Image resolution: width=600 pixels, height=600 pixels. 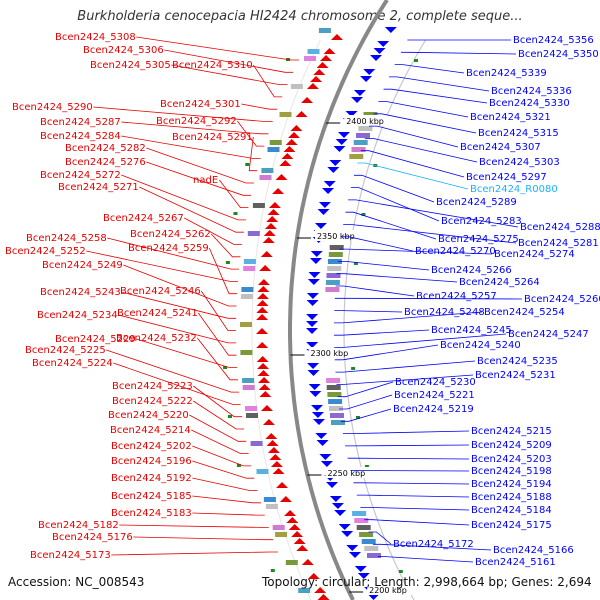 I want to click on left-gene-label: Bcen2424_5214, so click(x=150, y=430).